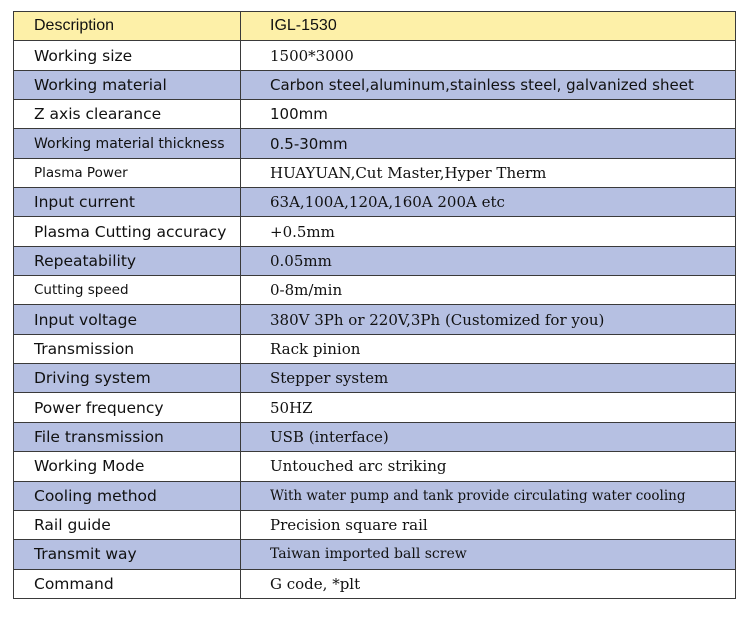 The height and width of the screenshot is (644, 750). I want to click on header-value-cell: IGL-1530, so click(488, 26).